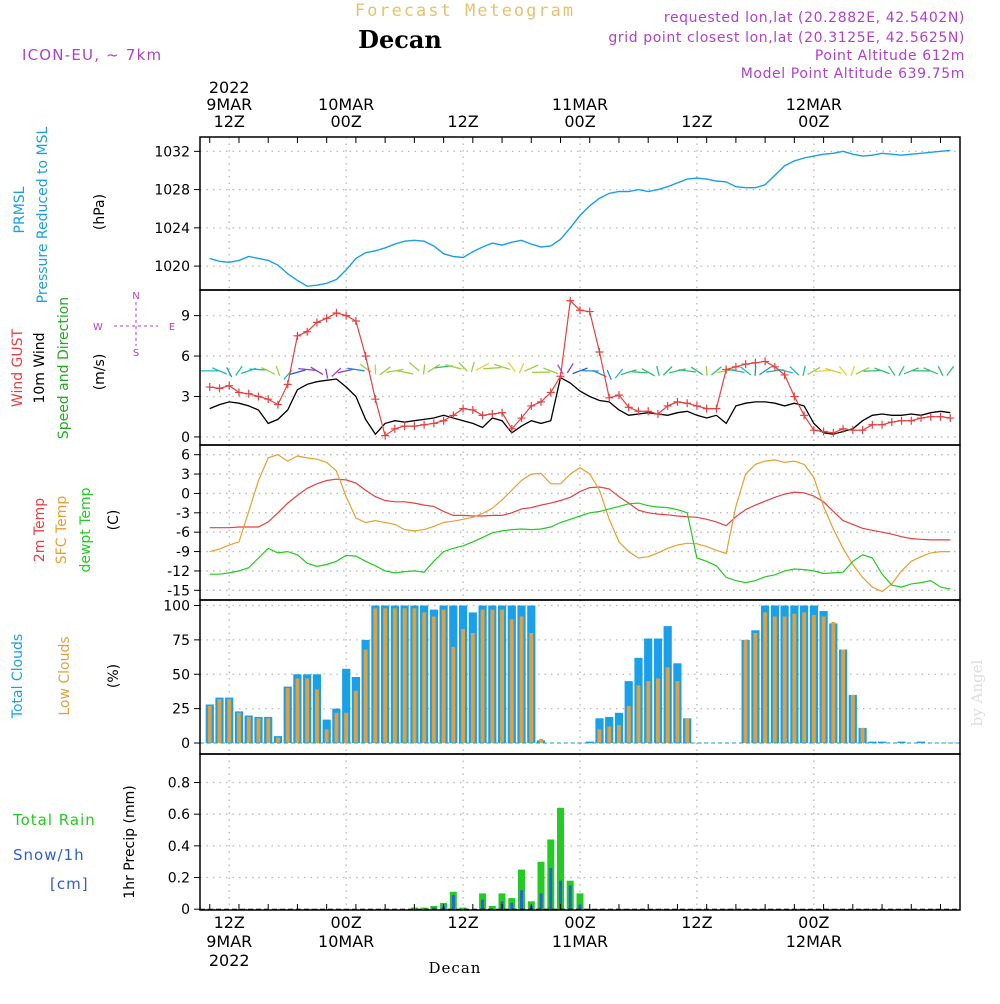 This screenshot has height=1004, width=1000. Describe the element at coordinates (579, 121) in the screenshot. I see `top-time-label: 00Z` at that location.